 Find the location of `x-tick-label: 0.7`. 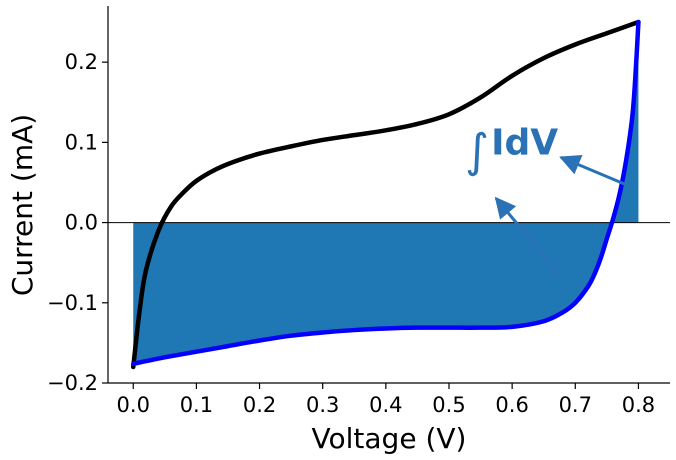

x-tick-label: 0.7 is located at coordinates (575, 405).